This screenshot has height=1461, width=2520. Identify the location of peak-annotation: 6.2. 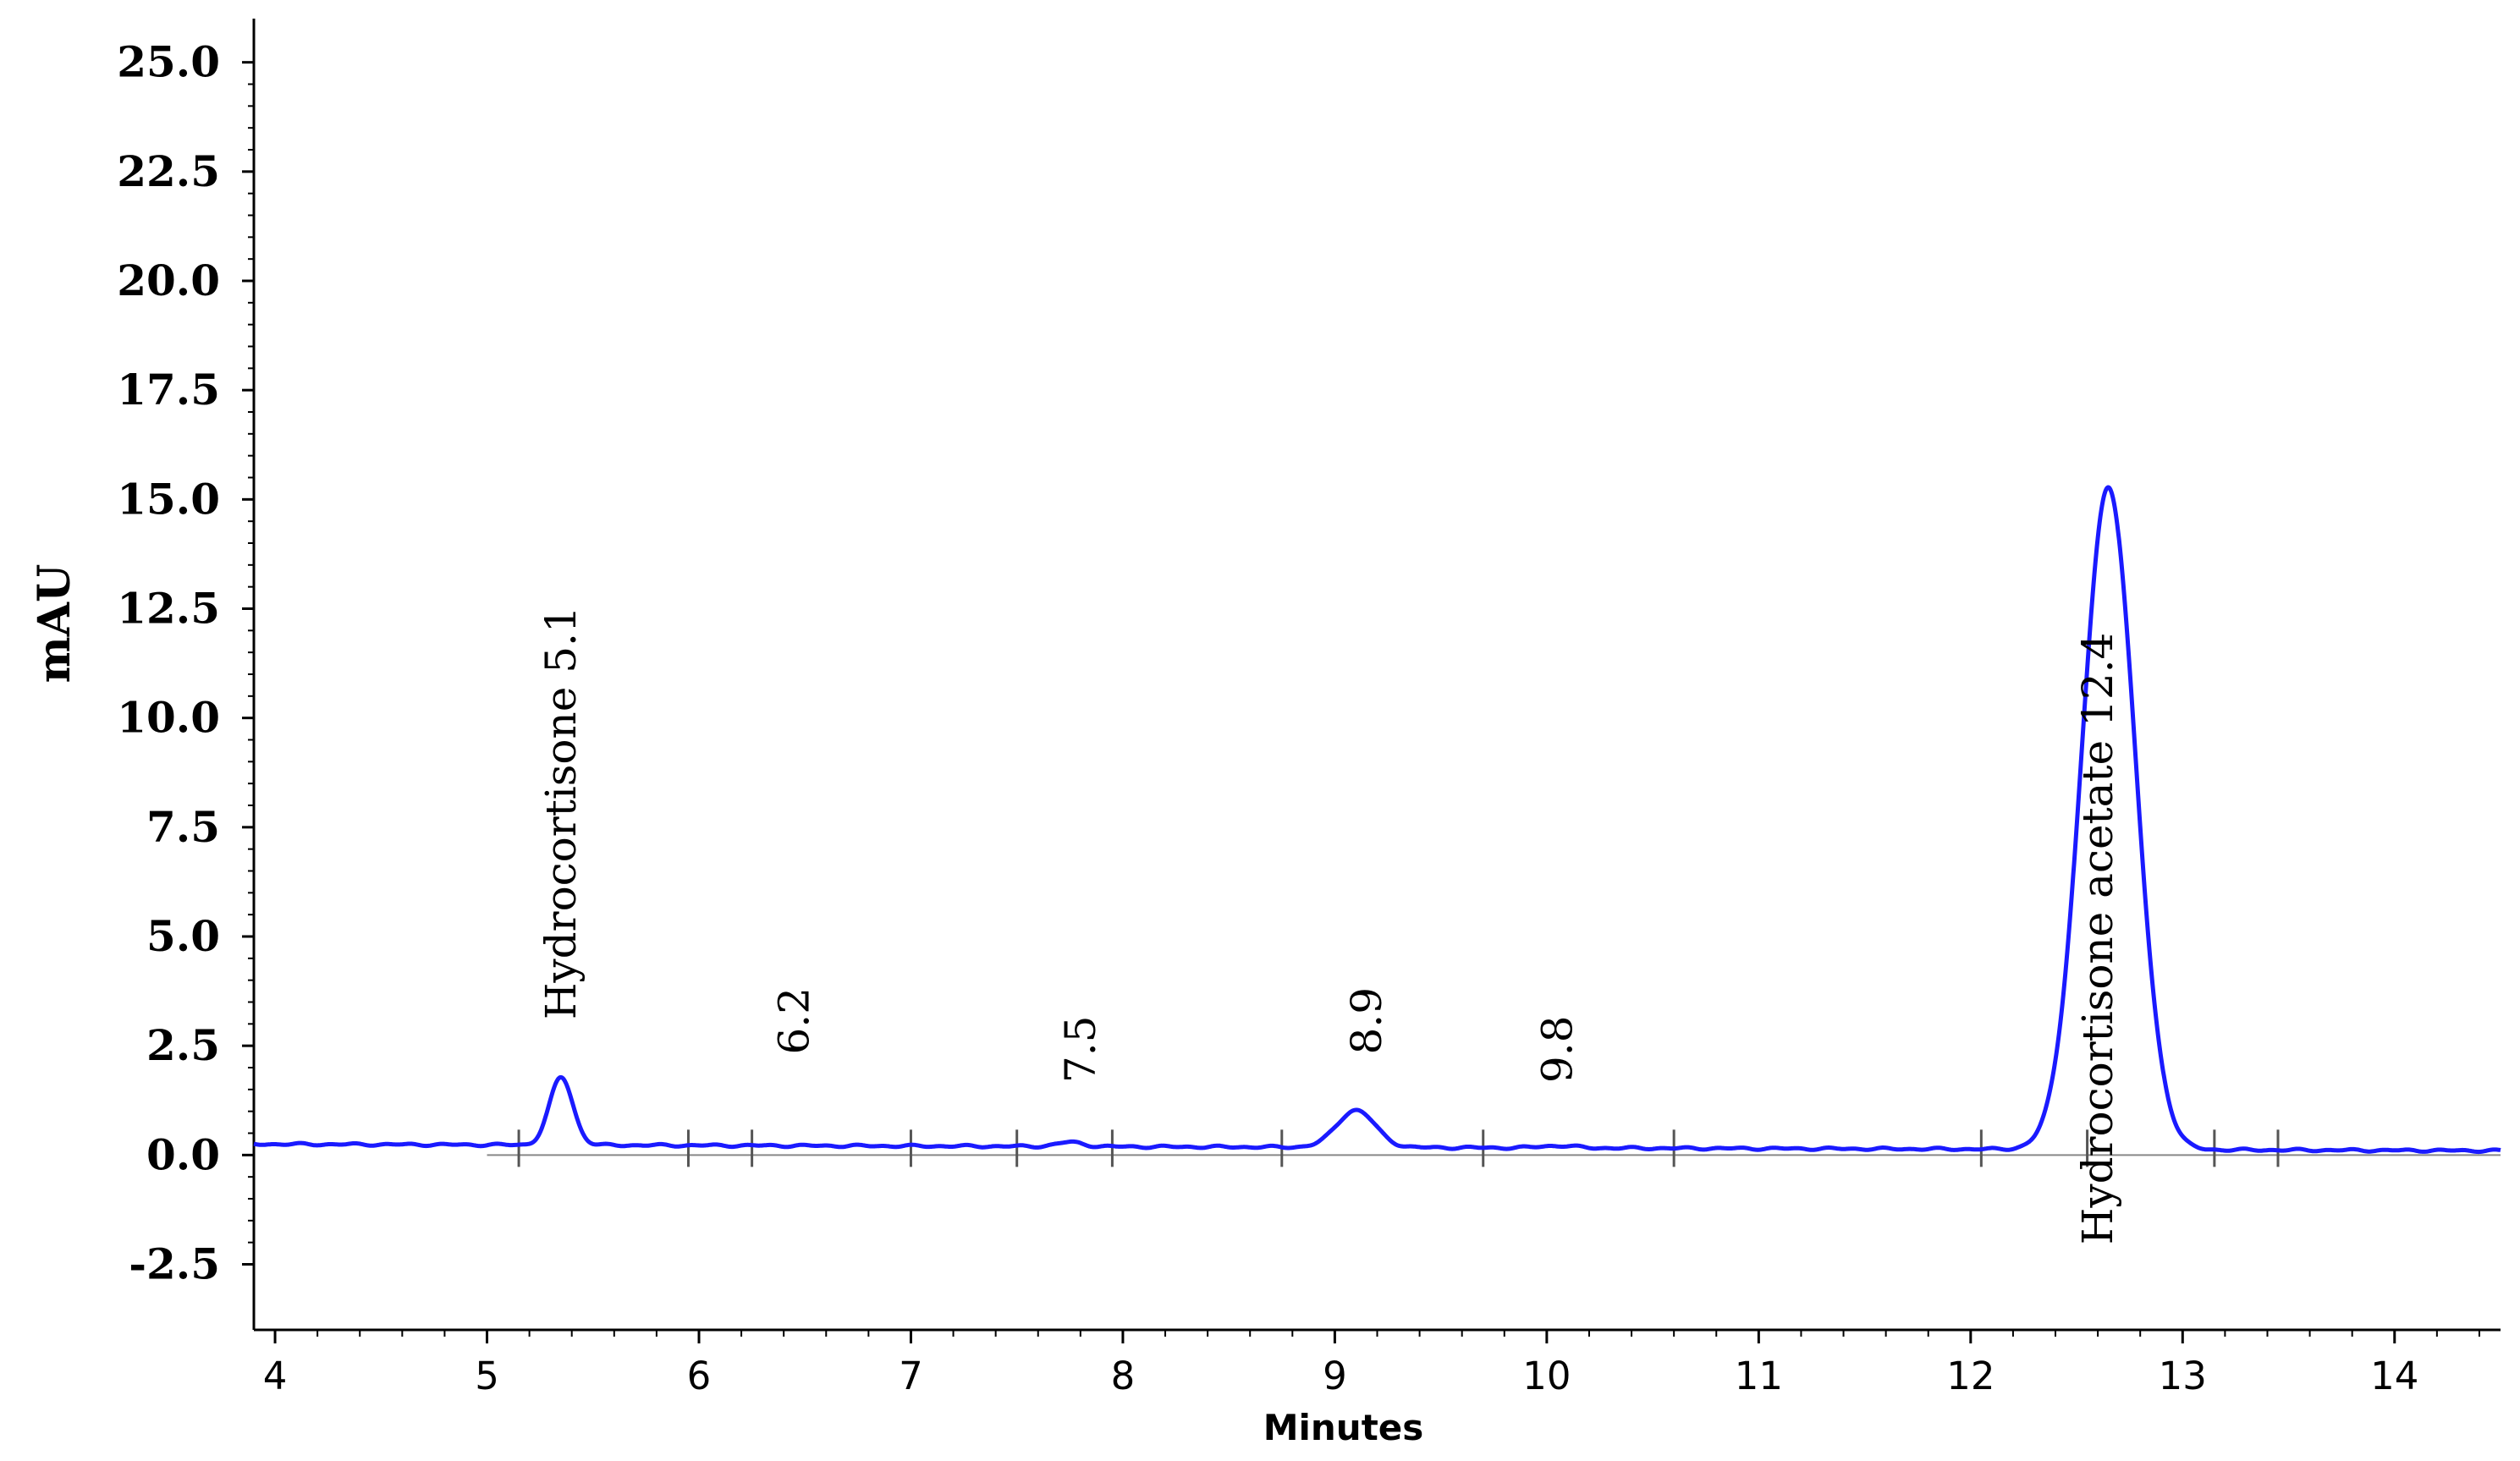
(794, 1021).